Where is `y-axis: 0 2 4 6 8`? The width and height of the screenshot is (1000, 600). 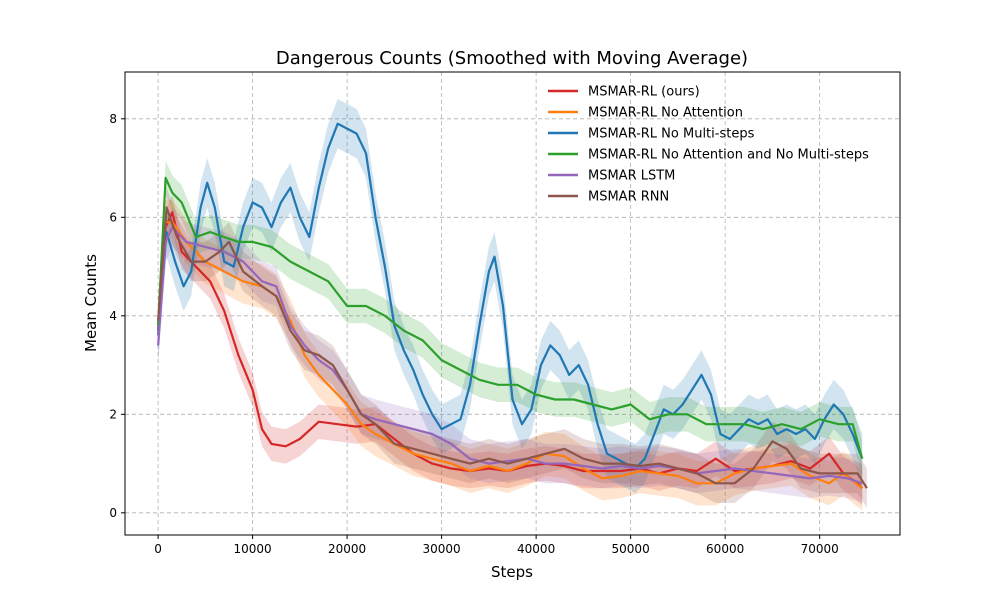 y-axis: 0 2 4 6 8 is located at coordinates (117, 316).